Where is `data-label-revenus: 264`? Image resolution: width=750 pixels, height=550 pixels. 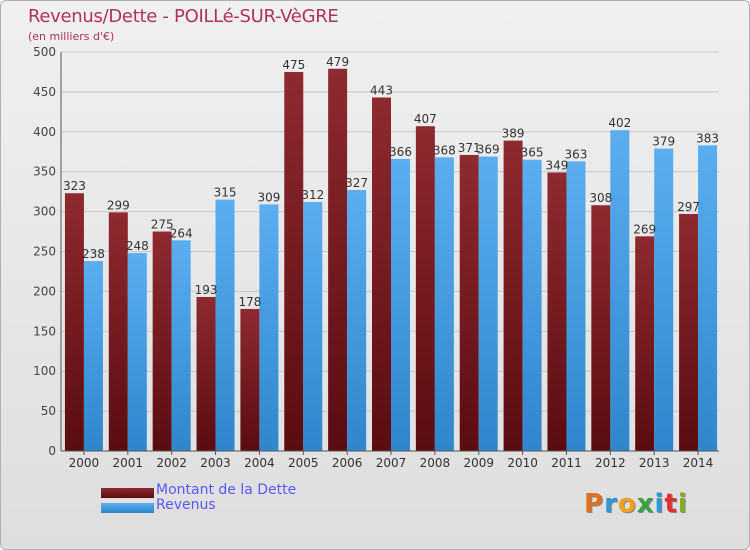 data-label-revenus: 264 is located at coordinates (181, 233).